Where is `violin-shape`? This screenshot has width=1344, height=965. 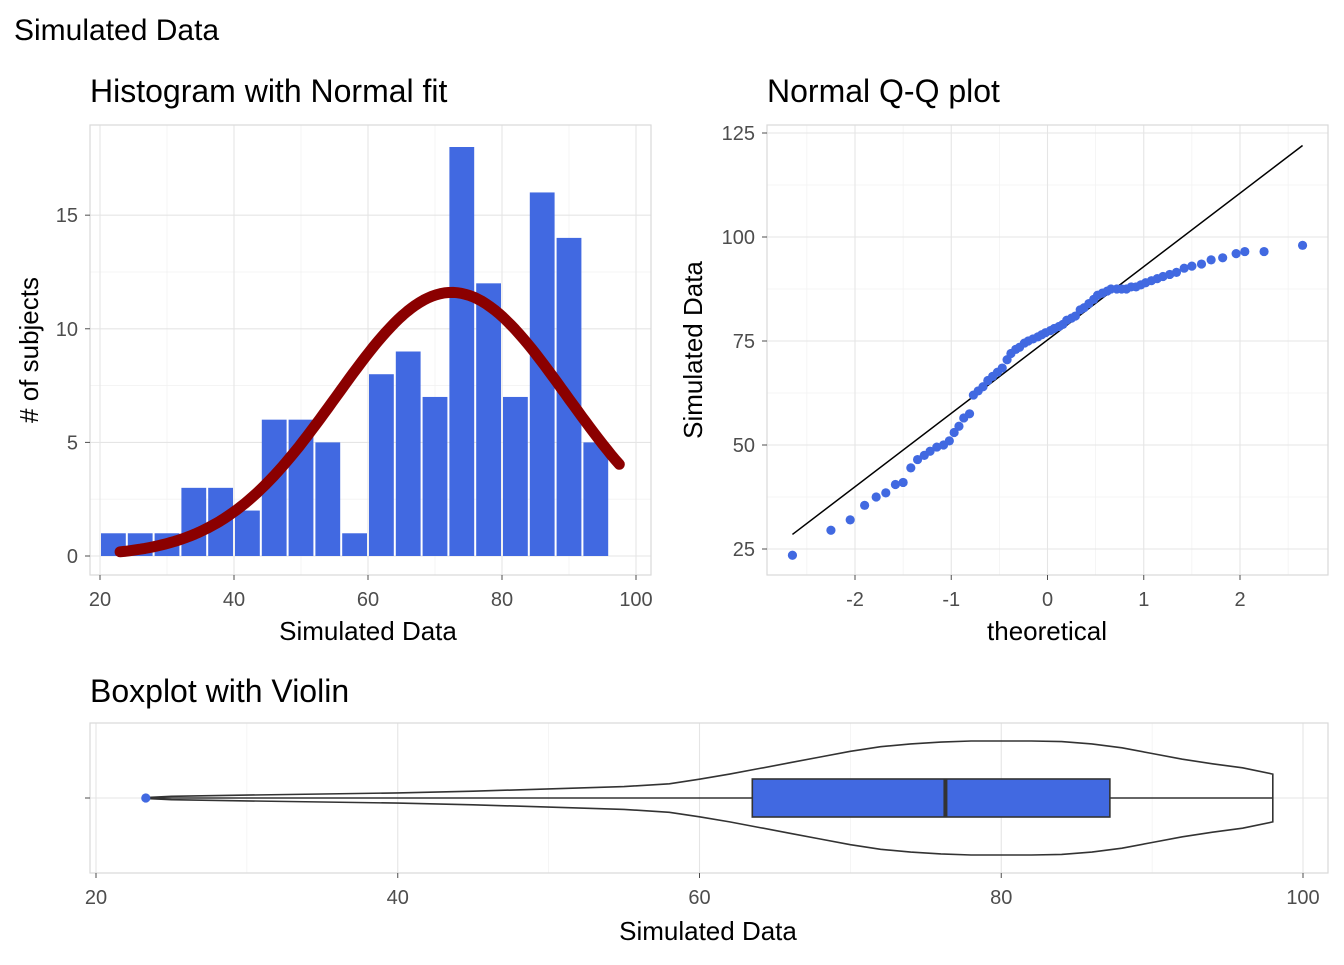 violin-shape is located at coordinates (711, 798).